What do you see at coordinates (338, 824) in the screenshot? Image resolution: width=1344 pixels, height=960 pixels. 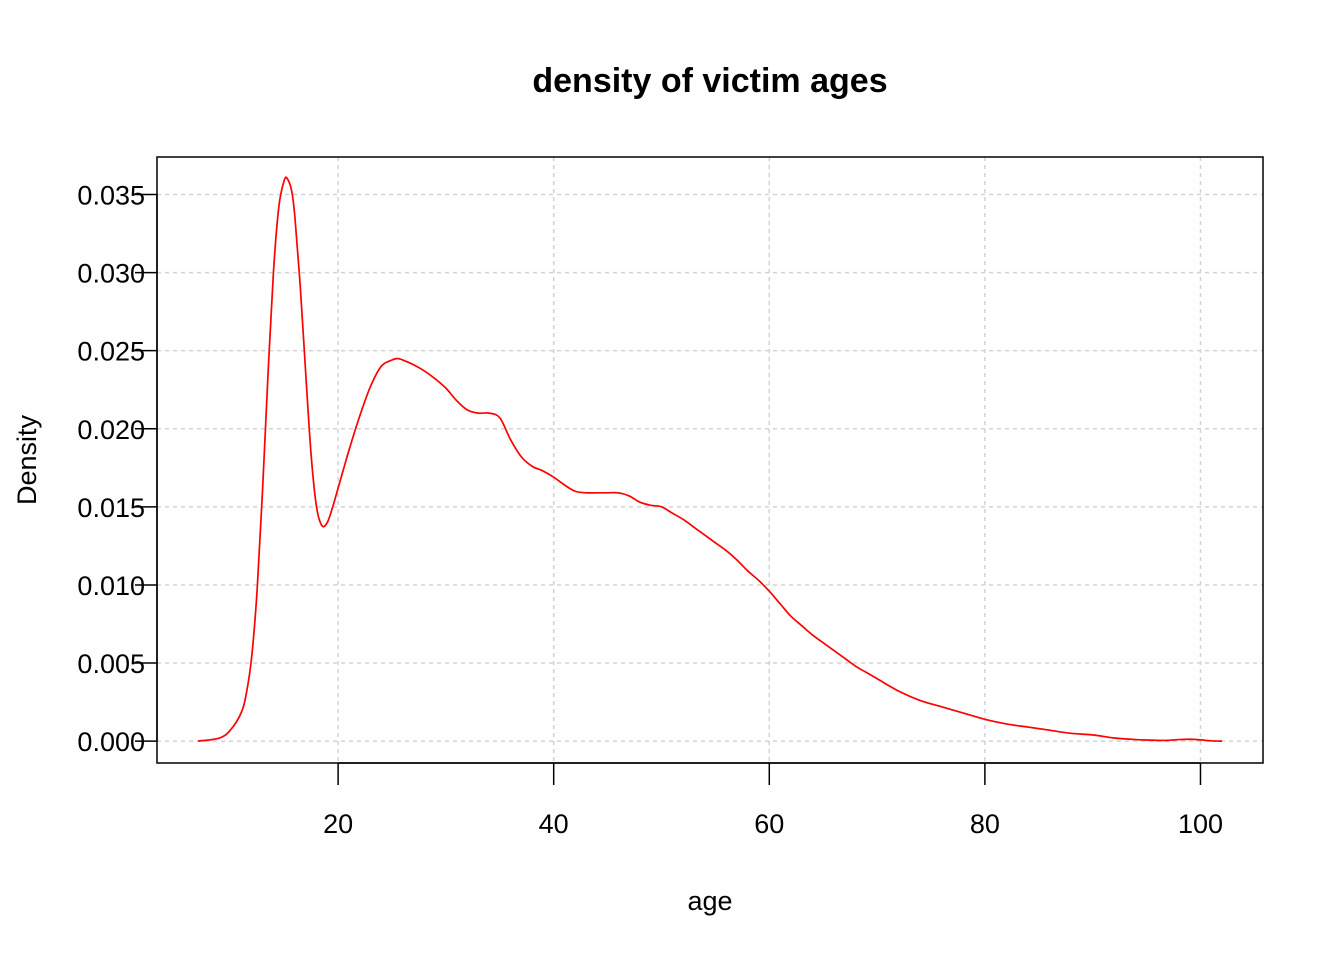 I see `x-tick-label-20: 20` at bounding box center [338, 824].